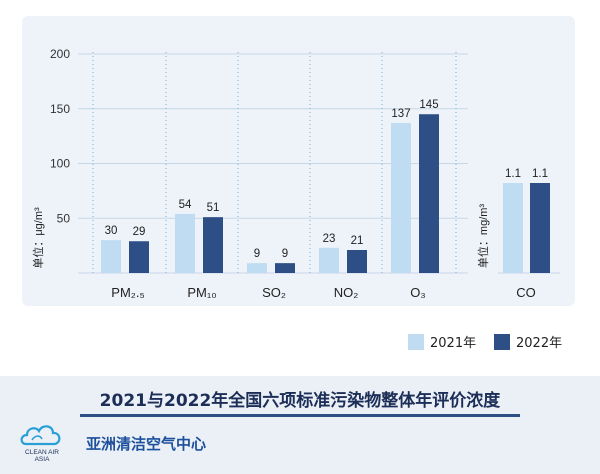  I want to click on value-label-2021-2: 9, so click(257, 254).